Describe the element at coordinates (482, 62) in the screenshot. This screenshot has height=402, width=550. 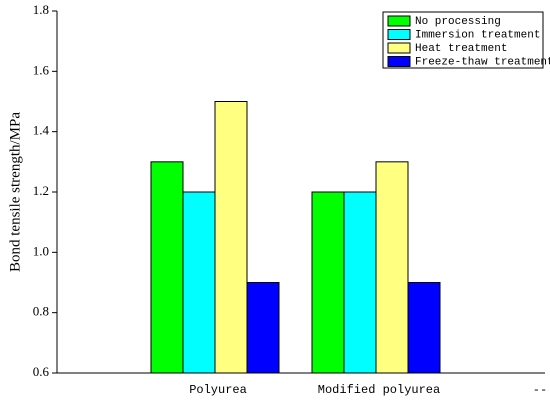
I see `legend-label: Freeze-thaw treatment` at that location.